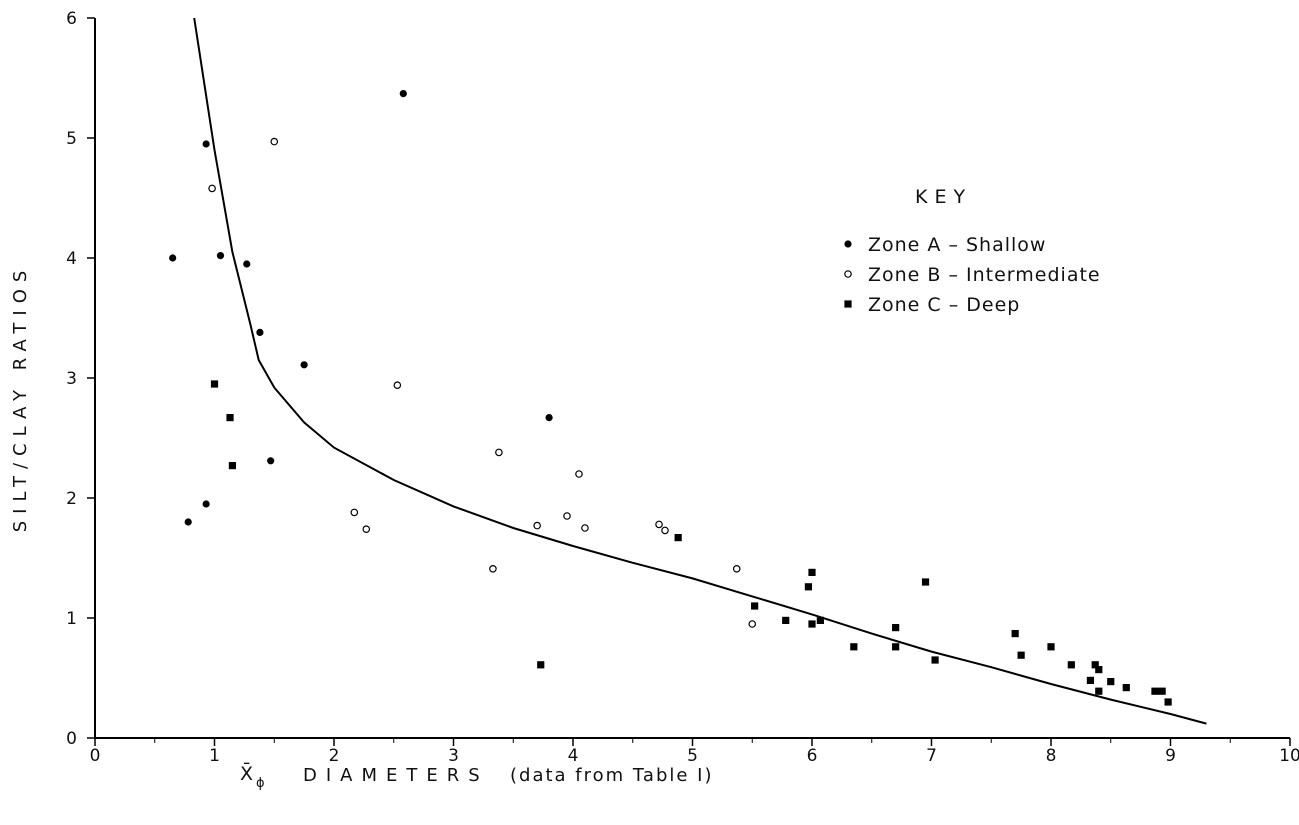  I want to click on y-axis-title: SILT/CLAY RATIOS, so click(20, 398).